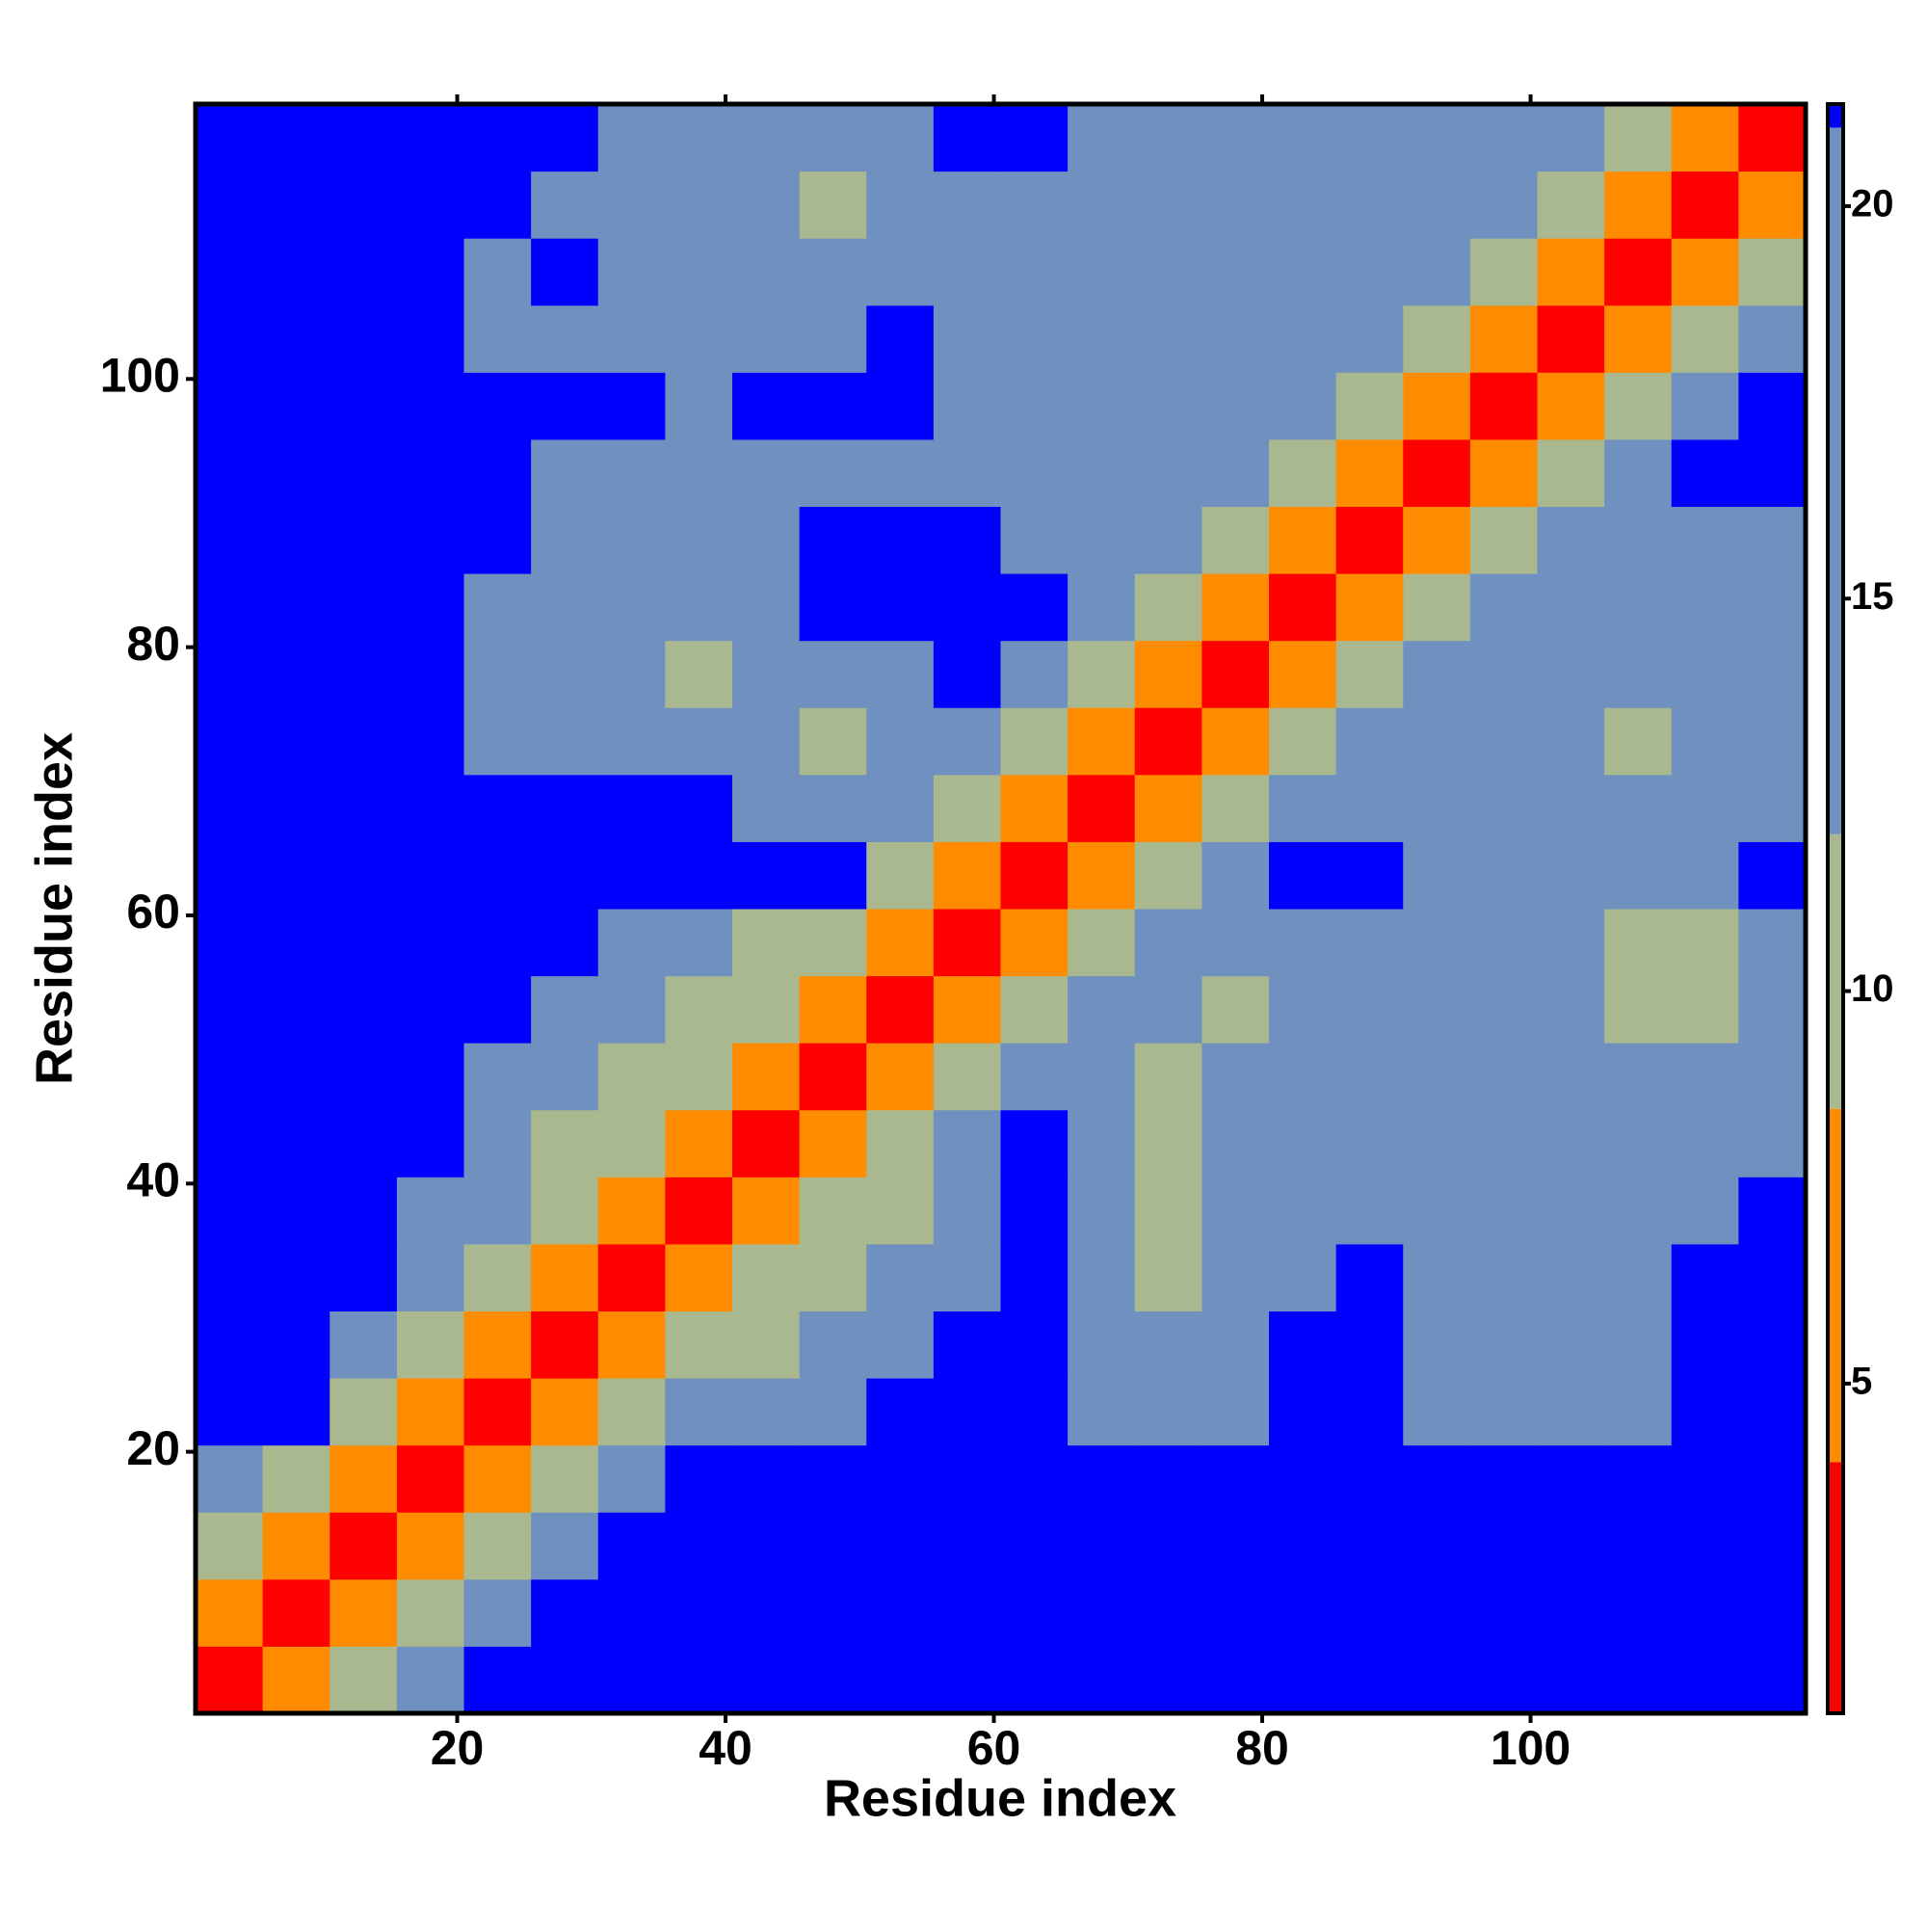 This screenshot has height=1932, width=1927. What do you see at coordinates (725, 1748) in the screenshot?
I see `x-tick-label: 40` at bounding box center [725, 1748].